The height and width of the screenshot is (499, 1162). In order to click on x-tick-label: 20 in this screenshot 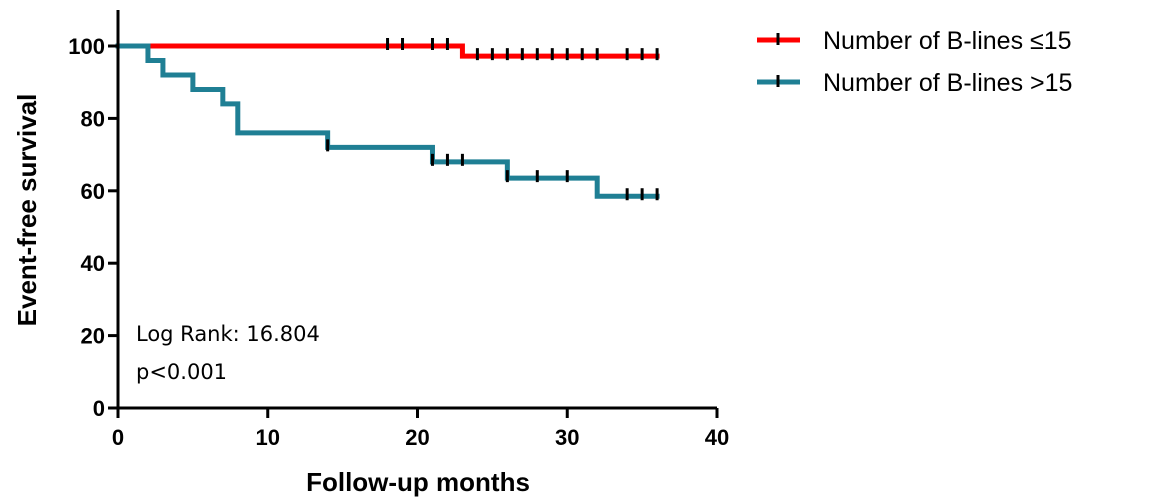, I will do `click(417, 437)`.